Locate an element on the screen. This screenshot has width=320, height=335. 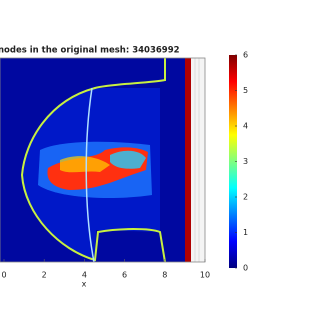
x-tick-label: 2 is located at coordinates (44, 275).